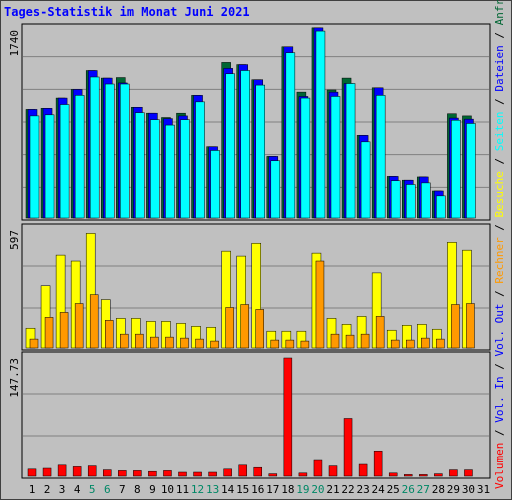 The image size is (512, 500). What do you see at coordinates (242, 489) in the screenshot?
I see `x-tick-label: 15` at bounding box center [242, 489].